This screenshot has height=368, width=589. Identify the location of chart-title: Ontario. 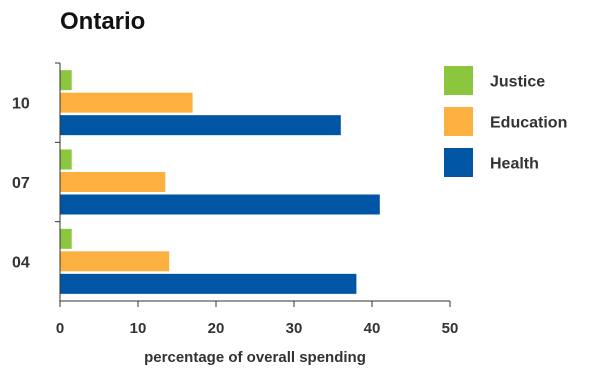
(102, 21).